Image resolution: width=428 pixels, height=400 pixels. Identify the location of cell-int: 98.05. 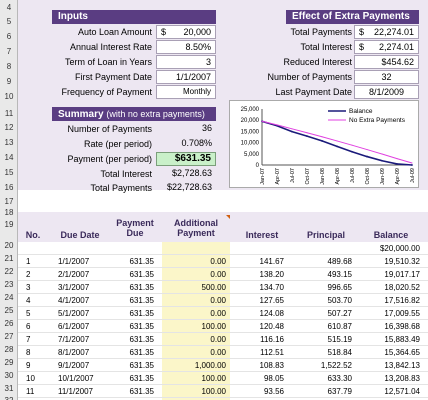
(273, 378).